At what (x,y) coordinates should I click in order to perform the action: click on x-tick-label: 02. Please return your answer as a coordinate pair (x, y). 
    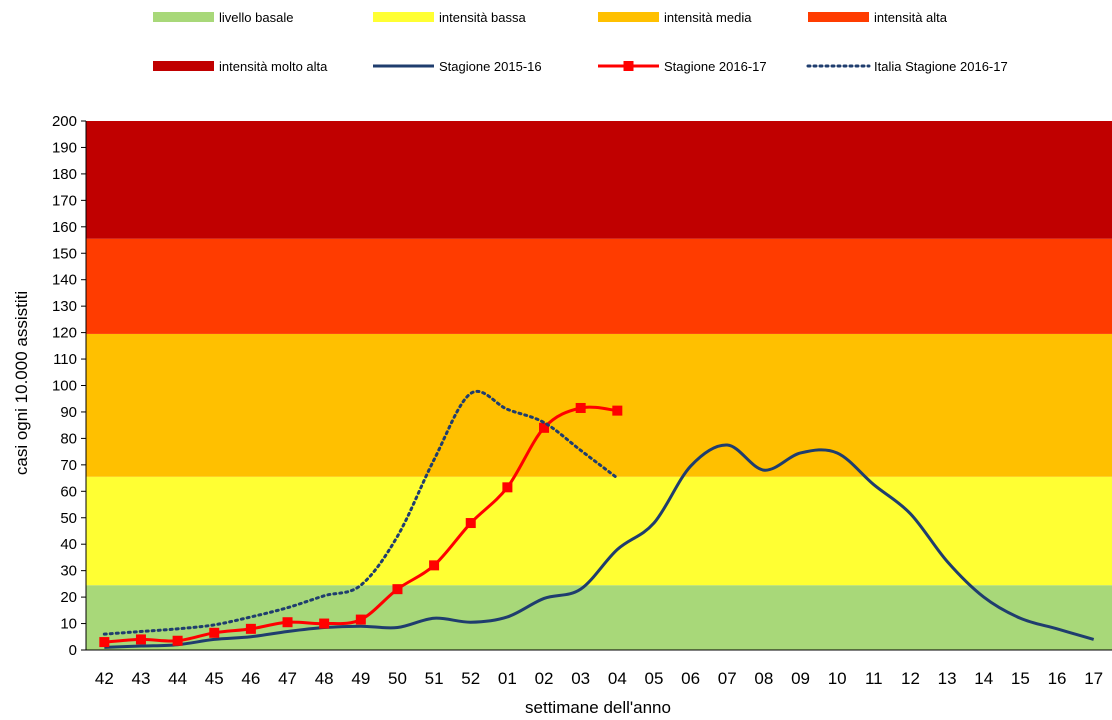
    Looking at the image, I should click on (544, 678).